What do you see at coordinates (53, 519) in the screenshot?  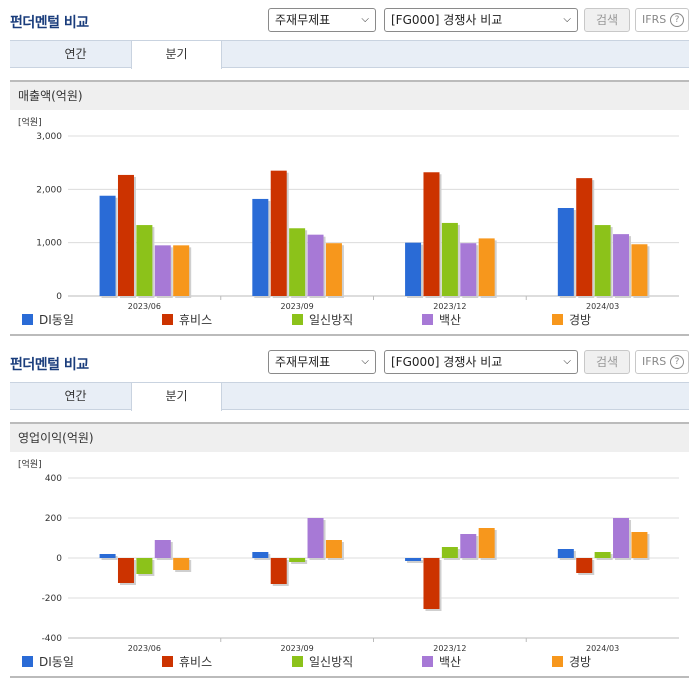 I see `y-tick-label: 200` at bounding box center [53, 519].